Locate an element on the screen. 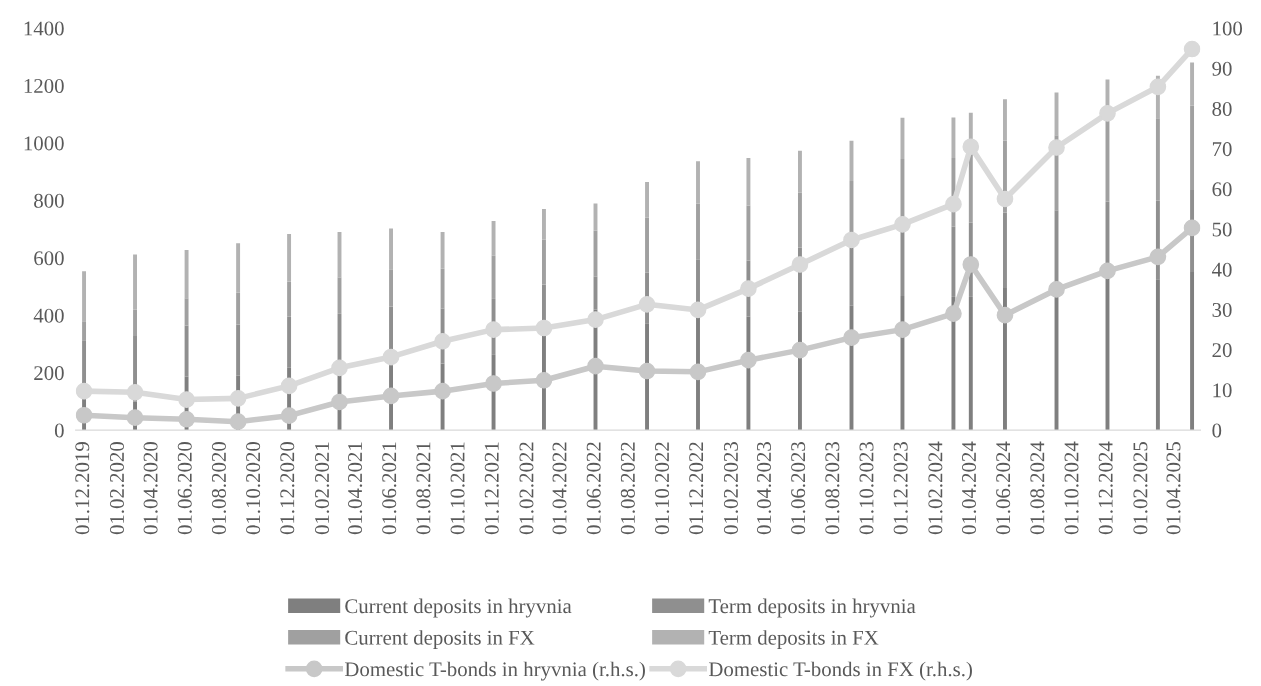 Image resolution: width=1261 pixels, height=686 pixels. y2-tick-label: 70 is located at coordinates (1222, 149).